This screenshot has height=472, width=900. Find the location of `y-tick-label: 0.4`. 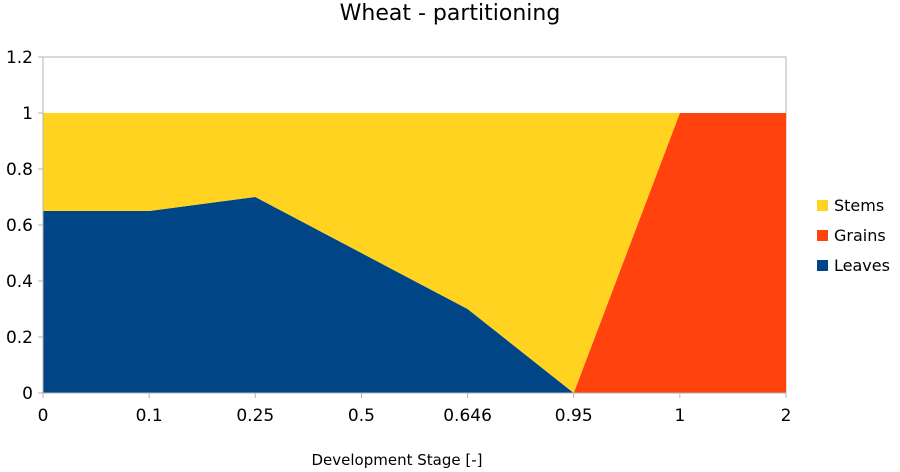

y-tick-label: 0.4 is located at coordinates (19, 282).